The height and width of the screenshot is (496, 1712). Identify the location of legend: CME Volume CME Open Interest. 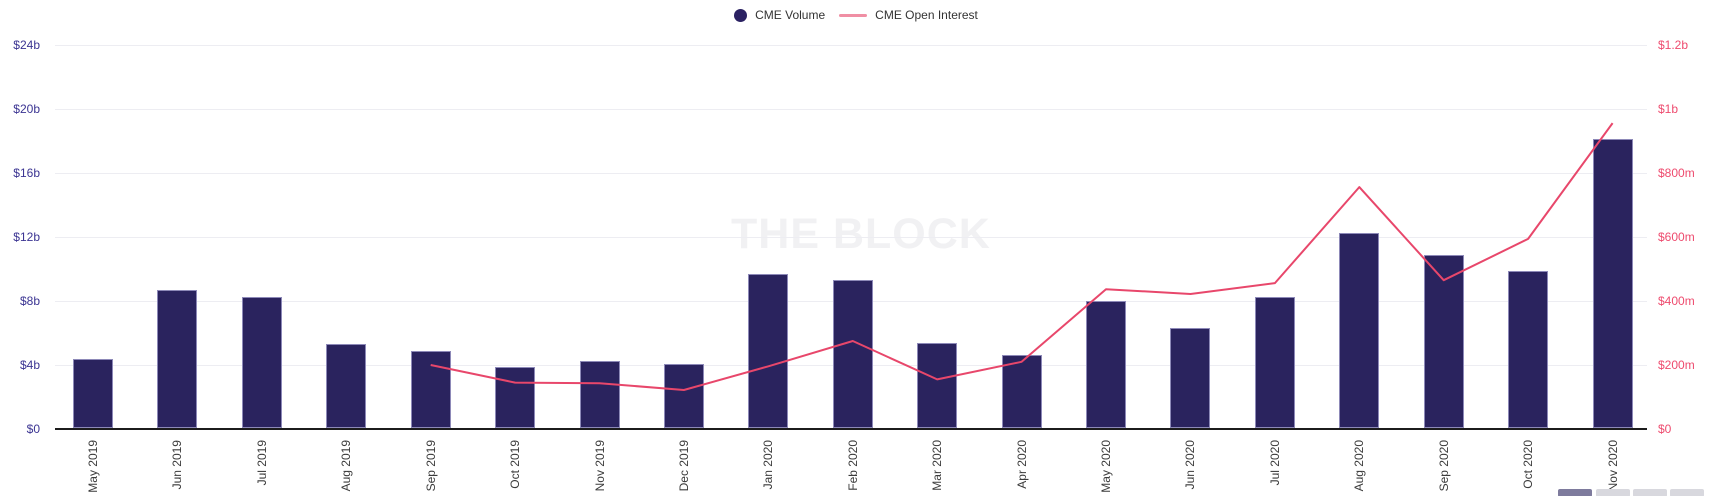
(856, 15).